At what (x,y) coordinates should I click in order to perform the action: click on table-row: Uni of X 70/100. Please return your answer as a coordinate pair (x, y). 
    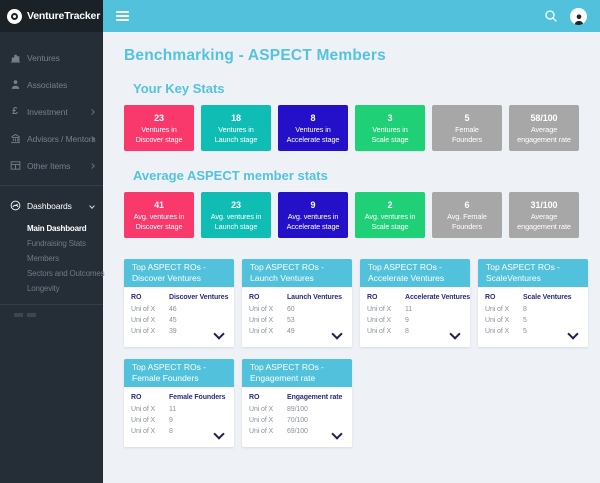
    Looking at the image, I should click on (297, 421).